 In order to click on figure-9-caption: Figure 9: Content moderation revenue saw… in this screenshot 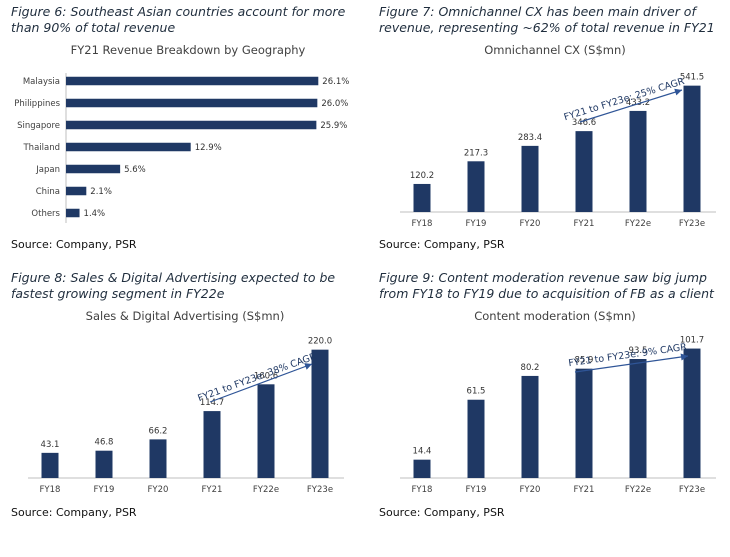, I will do `click(546, 285)`.